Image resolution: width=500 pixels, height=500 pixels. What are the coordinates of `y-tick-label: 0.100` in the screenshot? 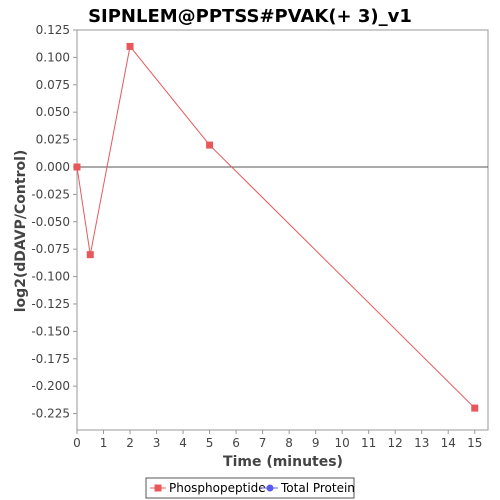 It's located at (53, 57).